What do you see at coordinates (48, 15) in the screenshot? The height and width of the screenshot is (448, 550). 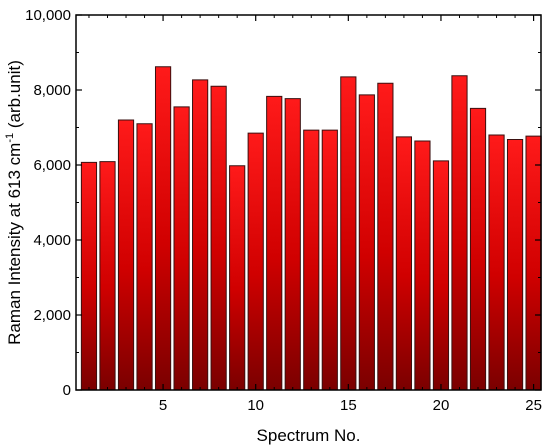 I see `y-tick-label: 10,000` at bounding box center [48, 15].